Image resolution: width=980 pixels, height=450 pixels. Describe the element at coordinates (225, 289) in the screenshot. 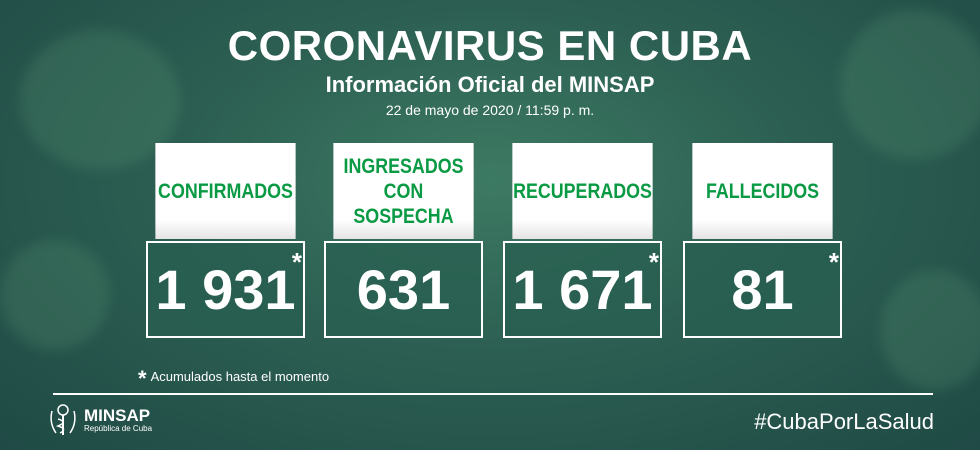

I see `card-value: 1 931` at that location.